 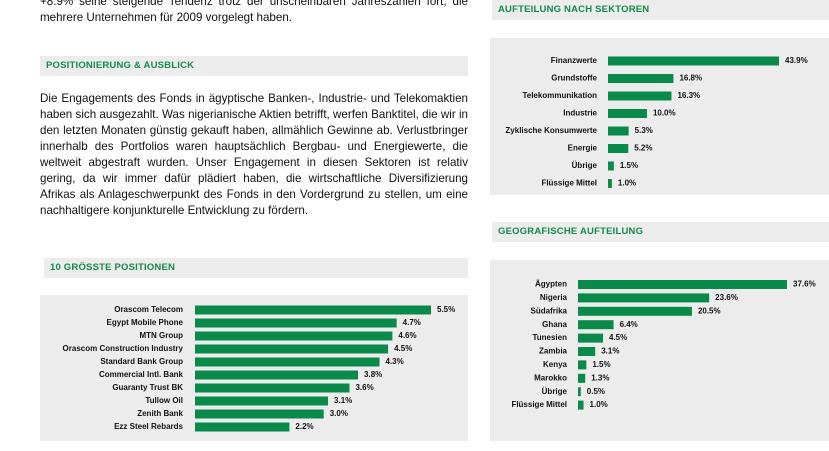 I want to click on value-label: 43.9%, so click(x=796, y=60).